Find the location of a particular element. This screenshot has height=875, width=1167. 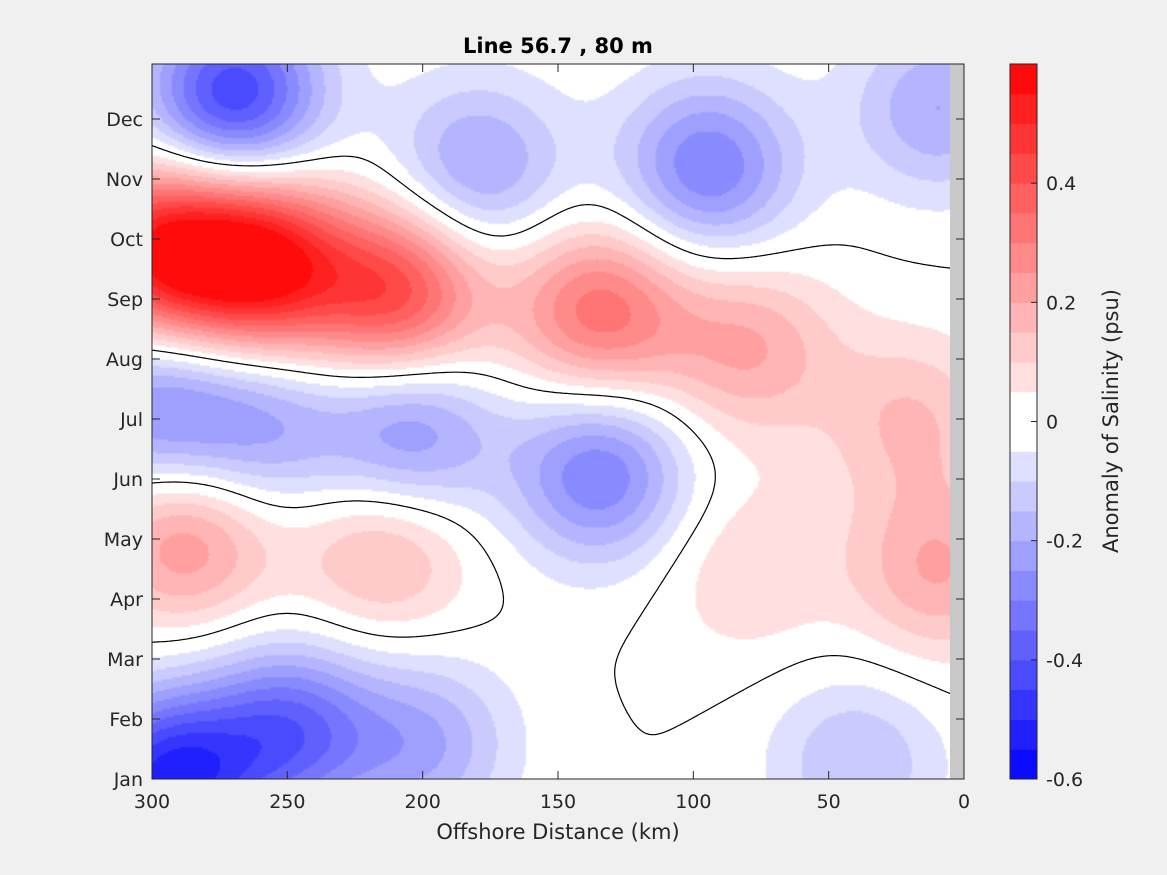

x-tick-label: 0 is located at coordinates (964, 802).